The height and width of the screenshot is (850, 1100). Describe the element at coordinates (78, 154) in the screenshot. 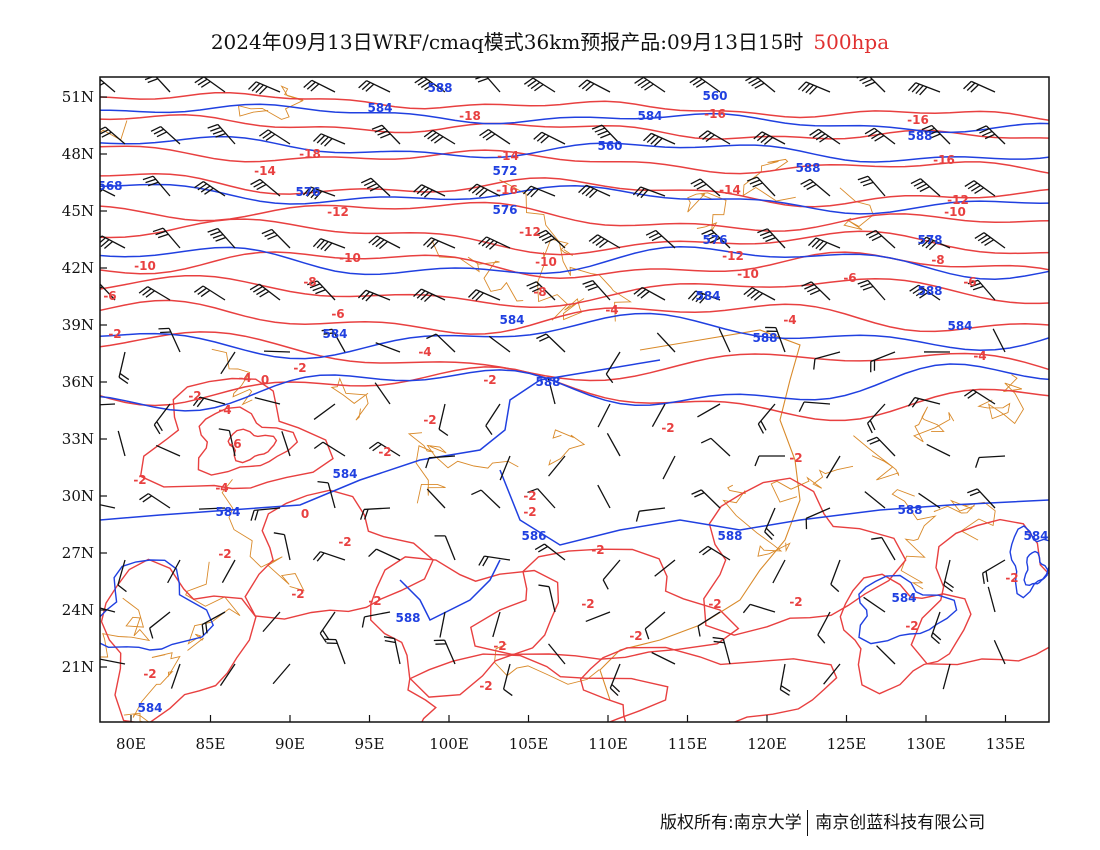

I see `lat-label: 48N` at that location.